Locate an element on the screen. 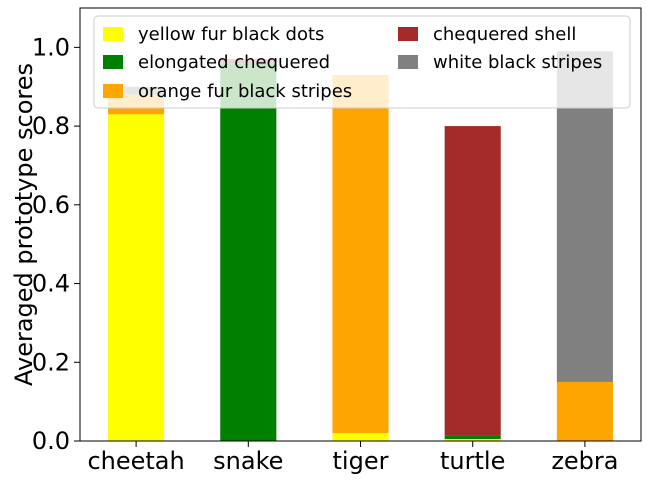 This screenshot has width=647, height=480. bar-turtle-elongated-chequered is located at coordinates (472, 437).